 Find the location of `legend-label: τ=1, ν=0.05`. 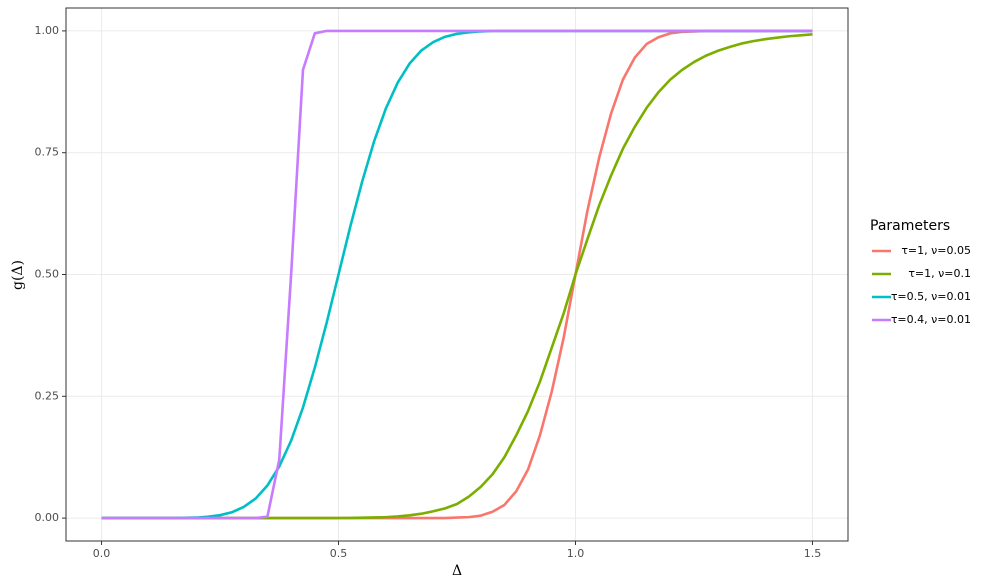

legend-label: τ=1, ν=0.05 is located at coordinates (936, 250).